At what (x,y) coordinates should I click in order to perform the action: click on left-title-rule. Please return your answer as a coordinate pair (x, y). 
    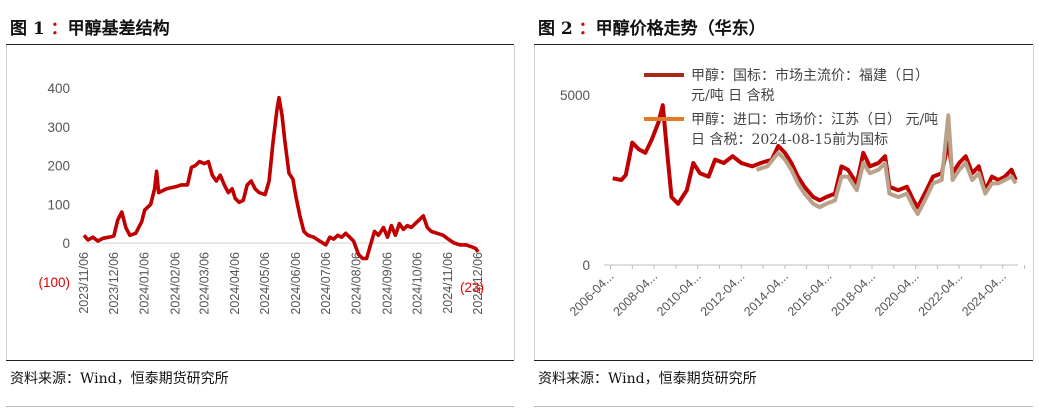
    Looking at the image, I should click on (260, 44).